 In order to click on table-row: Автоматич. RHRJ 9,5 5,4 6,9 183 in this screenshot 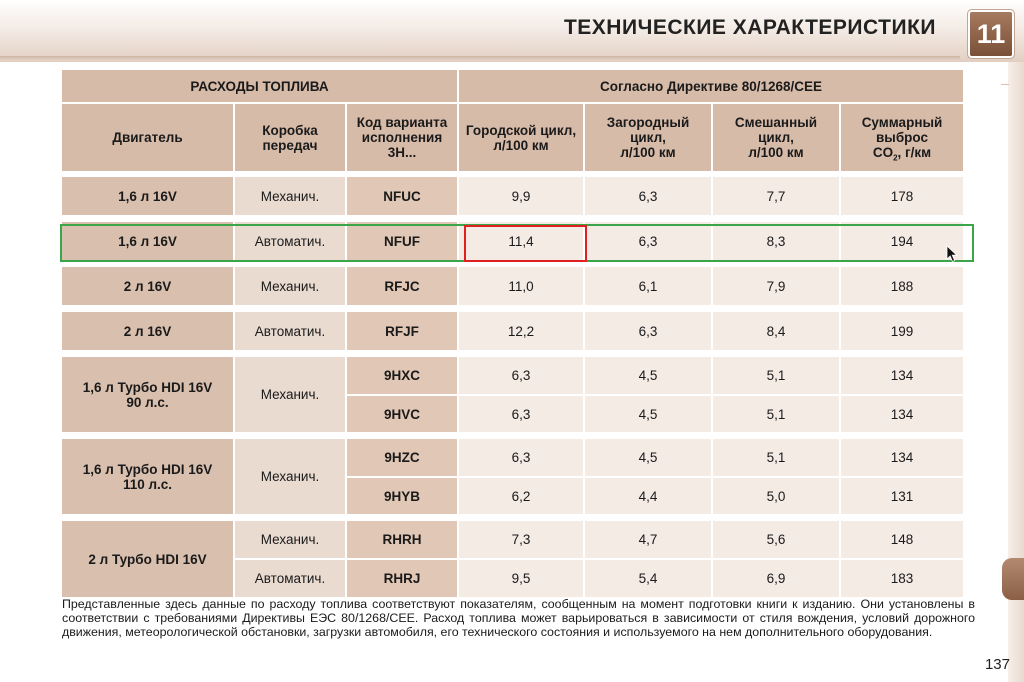, I will do `click(512, 578)`.